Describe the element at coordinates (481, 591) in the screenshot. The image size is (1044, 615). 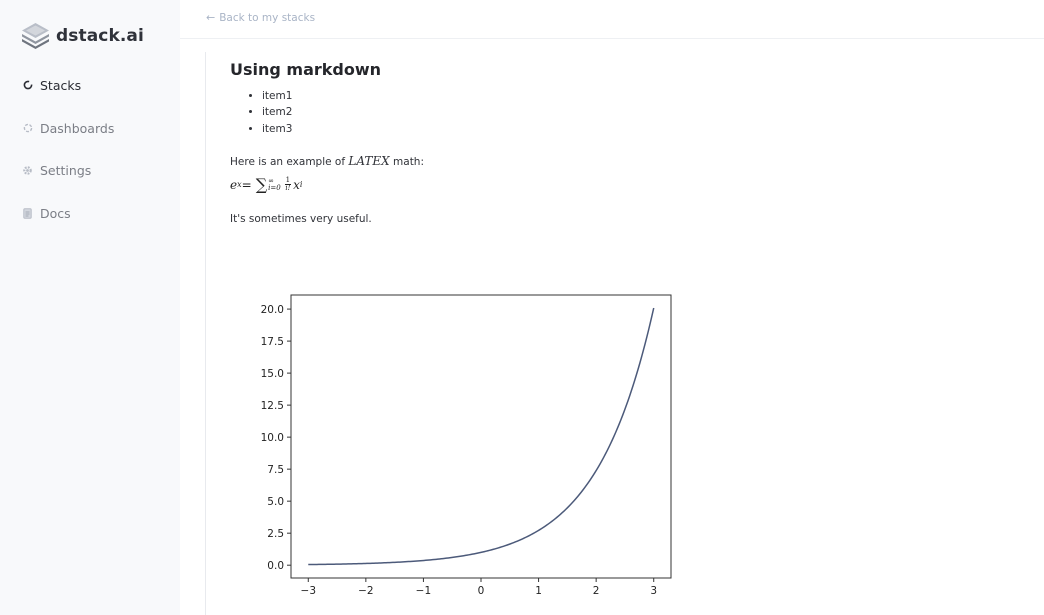
I see `x-tick-label: 0` at that location.